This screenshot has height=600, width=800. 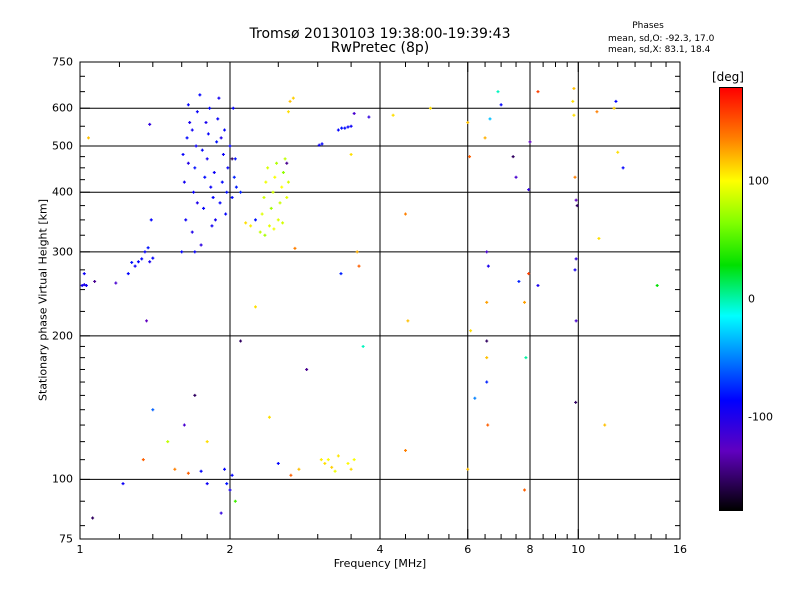 What do you see at coordinates (66, 539) in the screenshot?
I see `y-tick-label: 75` at bounding box center [66, 539].